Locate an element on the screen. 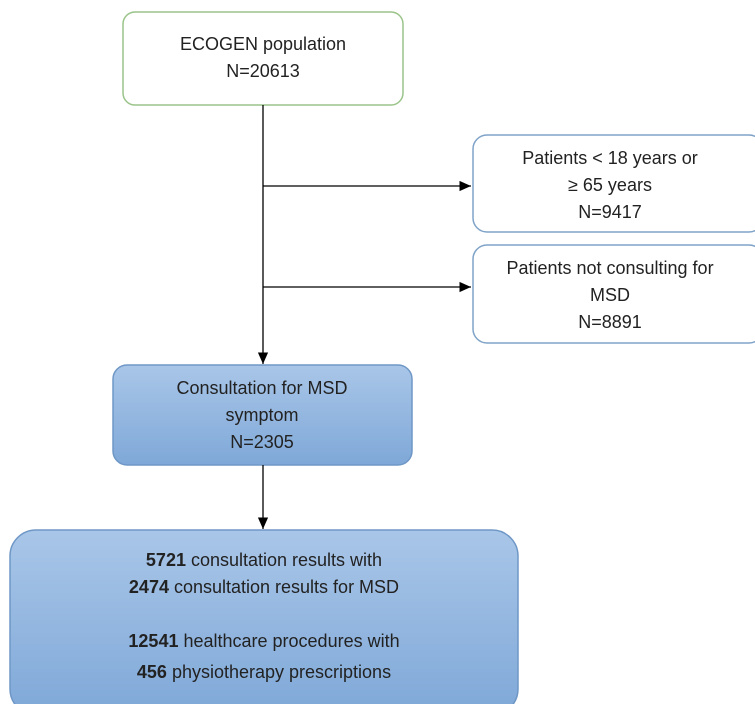 This screenshot has width=755, height=704. node-label: MSD is located at coordinates (610, 295).